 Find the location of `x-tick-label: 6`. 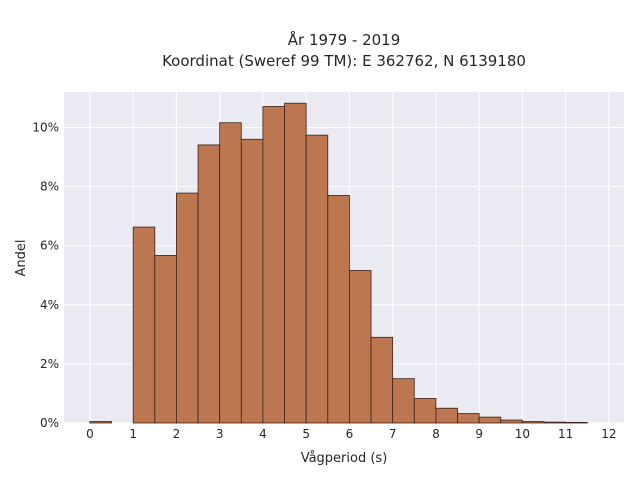

x-tick-label: 6 is located at coordinates (350, 434).